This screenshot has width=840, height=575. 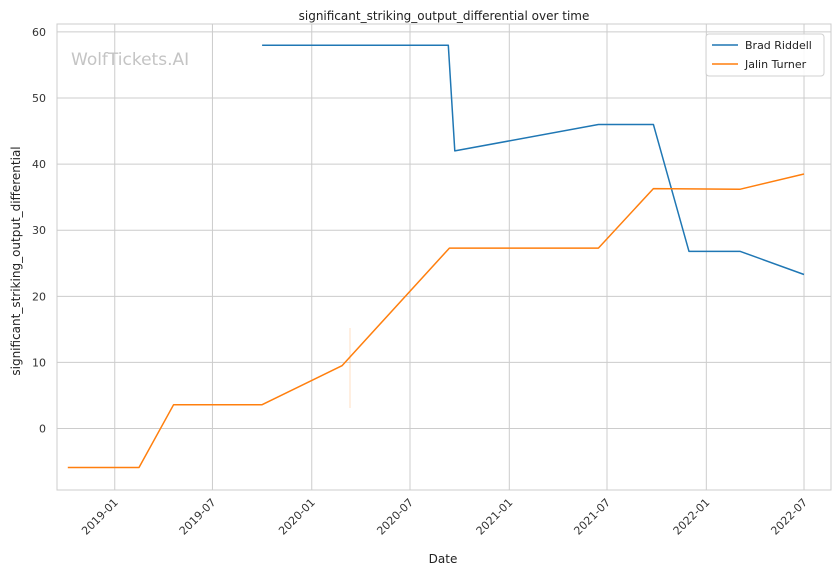 What do you see at coordinates (39, 362) in the screenshot?
I see `y-tick-label: 10` at bounding box center [39, 362].